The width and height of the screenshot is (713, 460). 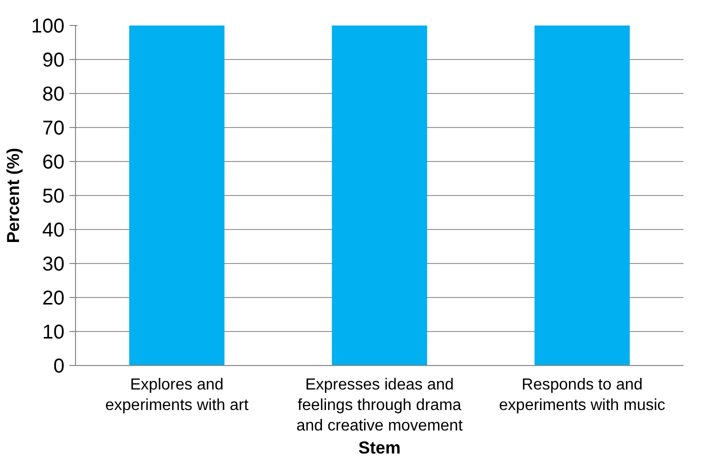 What do you see at coordinates (13, 196) in the screenshot?
I see `y-axis-title: Percent (%)` at bounding box center [13, 196].